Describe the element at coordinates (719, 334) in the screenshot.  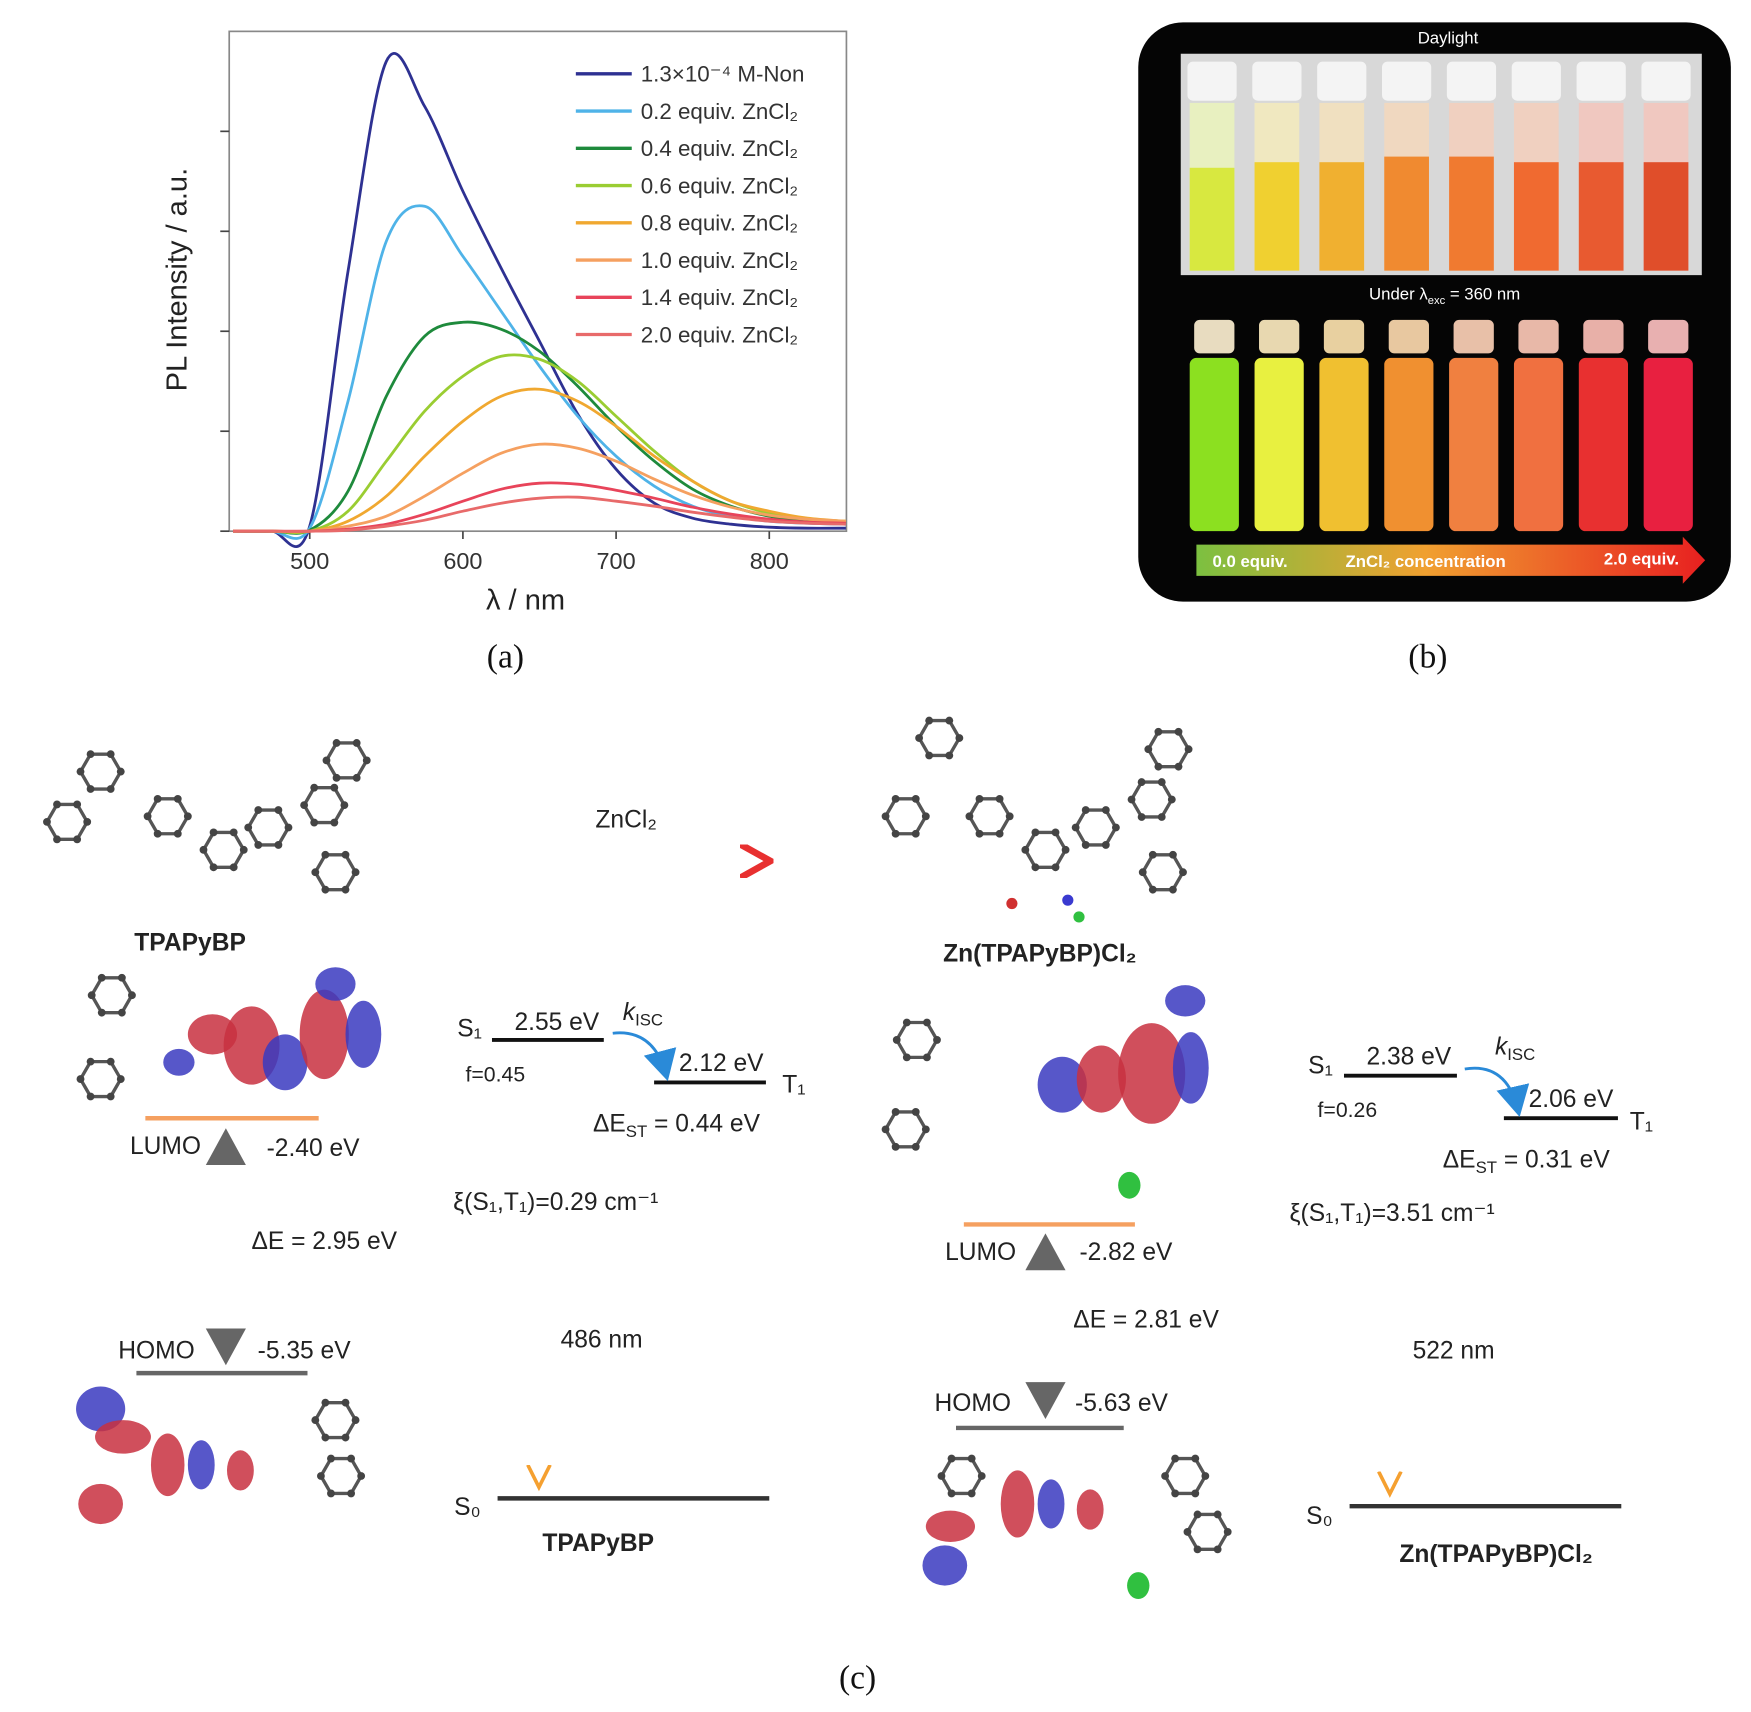
I see `legend-label: 2.0 equiv. ZnCl₂` at that location.